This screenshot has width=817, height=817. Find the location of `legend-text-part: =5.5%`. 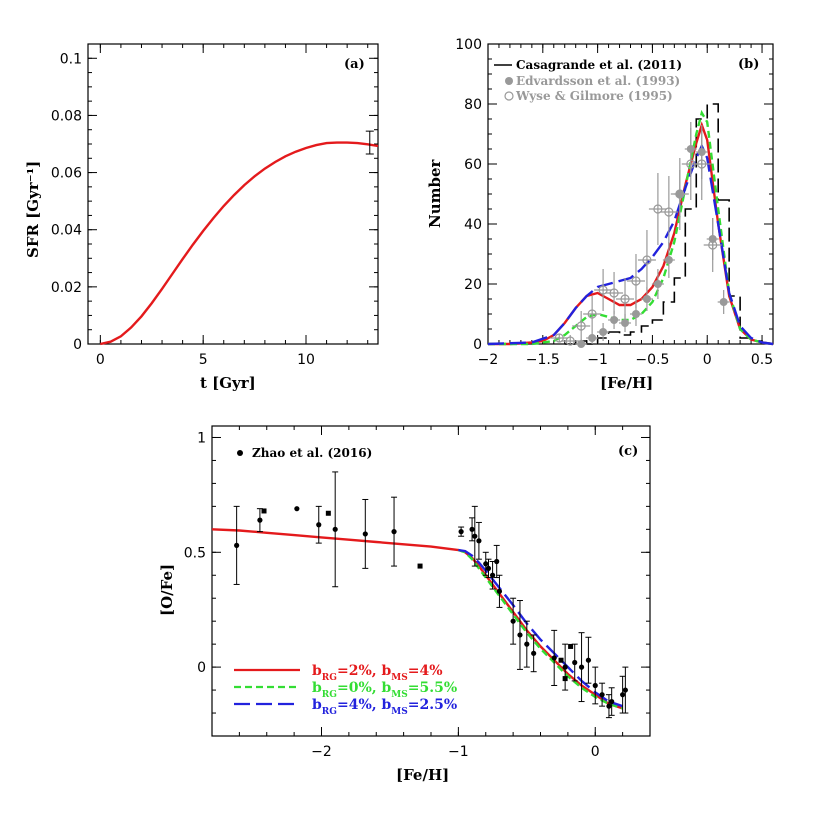

legend-text-part: =5.5% is located at coordinates (432, 688).